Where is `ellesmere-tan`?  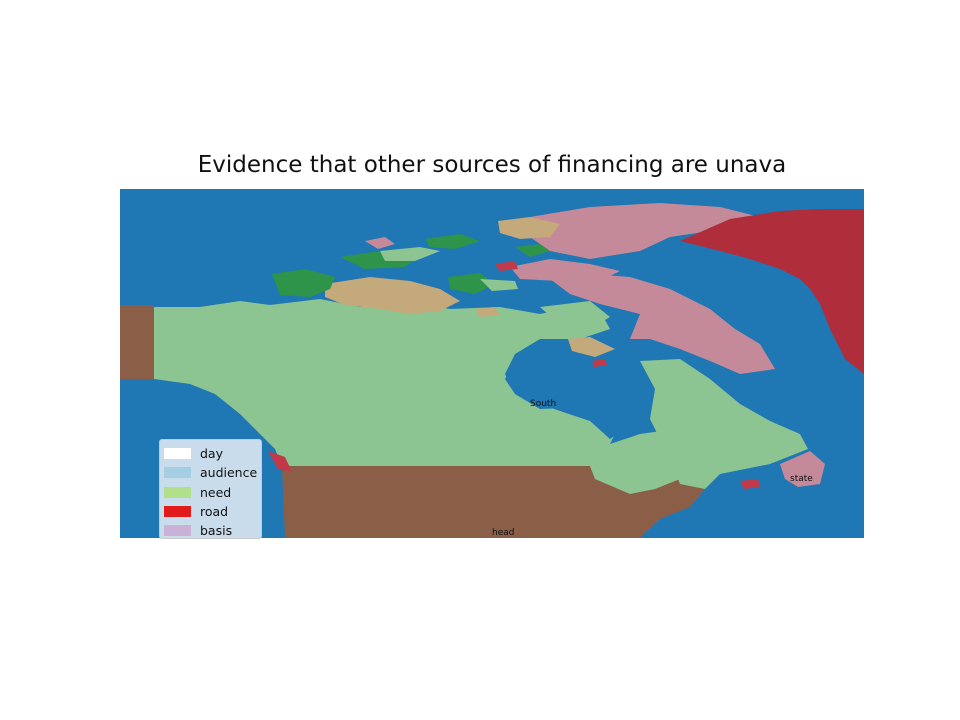
ellesmere-tan is located at coordinates (529, 228).